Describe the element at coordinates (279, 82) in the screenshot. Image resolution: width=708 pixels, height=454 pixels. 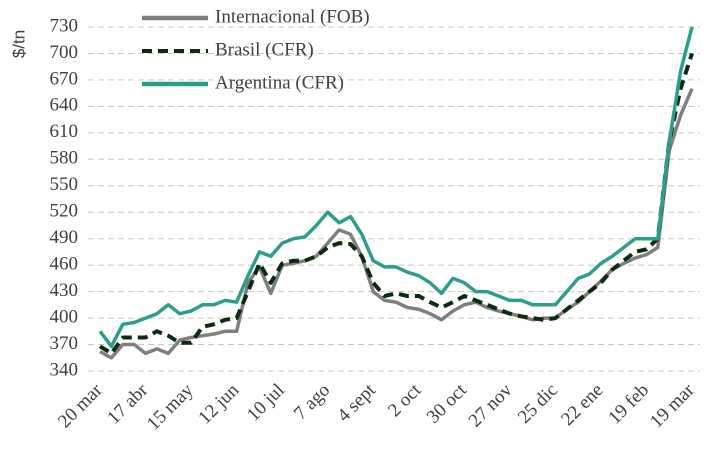
I see `legend-label: Argentina (CFR)` at that location.